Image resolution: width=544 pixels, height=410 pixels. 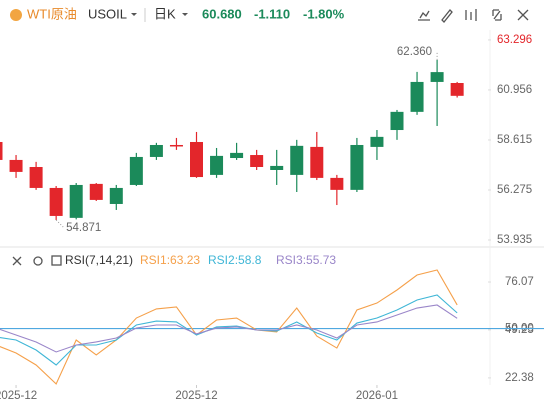 I want to click on symbol: USOIL, so click(x=107, y=13).